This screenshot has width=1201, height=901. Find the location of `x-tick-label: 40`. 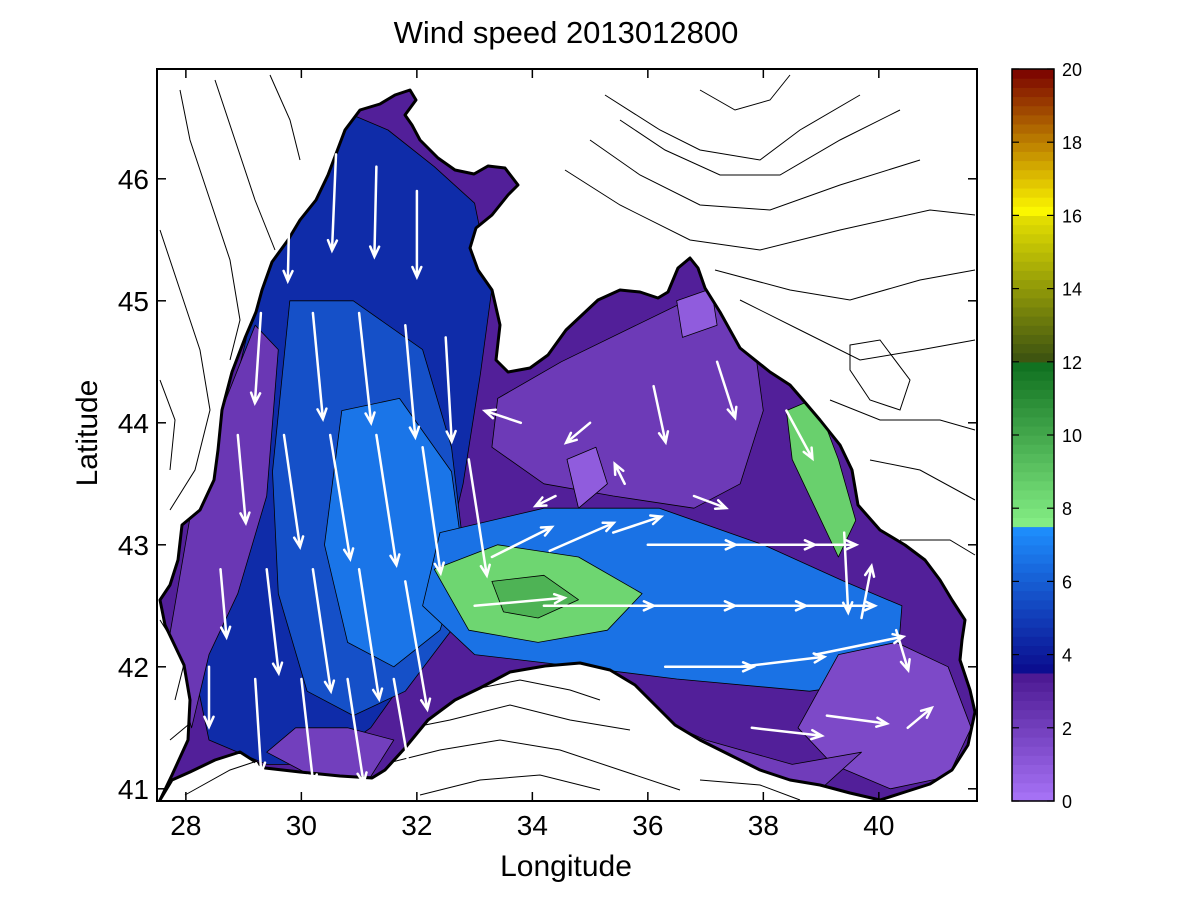

x-tick-label: 40 is located at coordinates (878, 825).